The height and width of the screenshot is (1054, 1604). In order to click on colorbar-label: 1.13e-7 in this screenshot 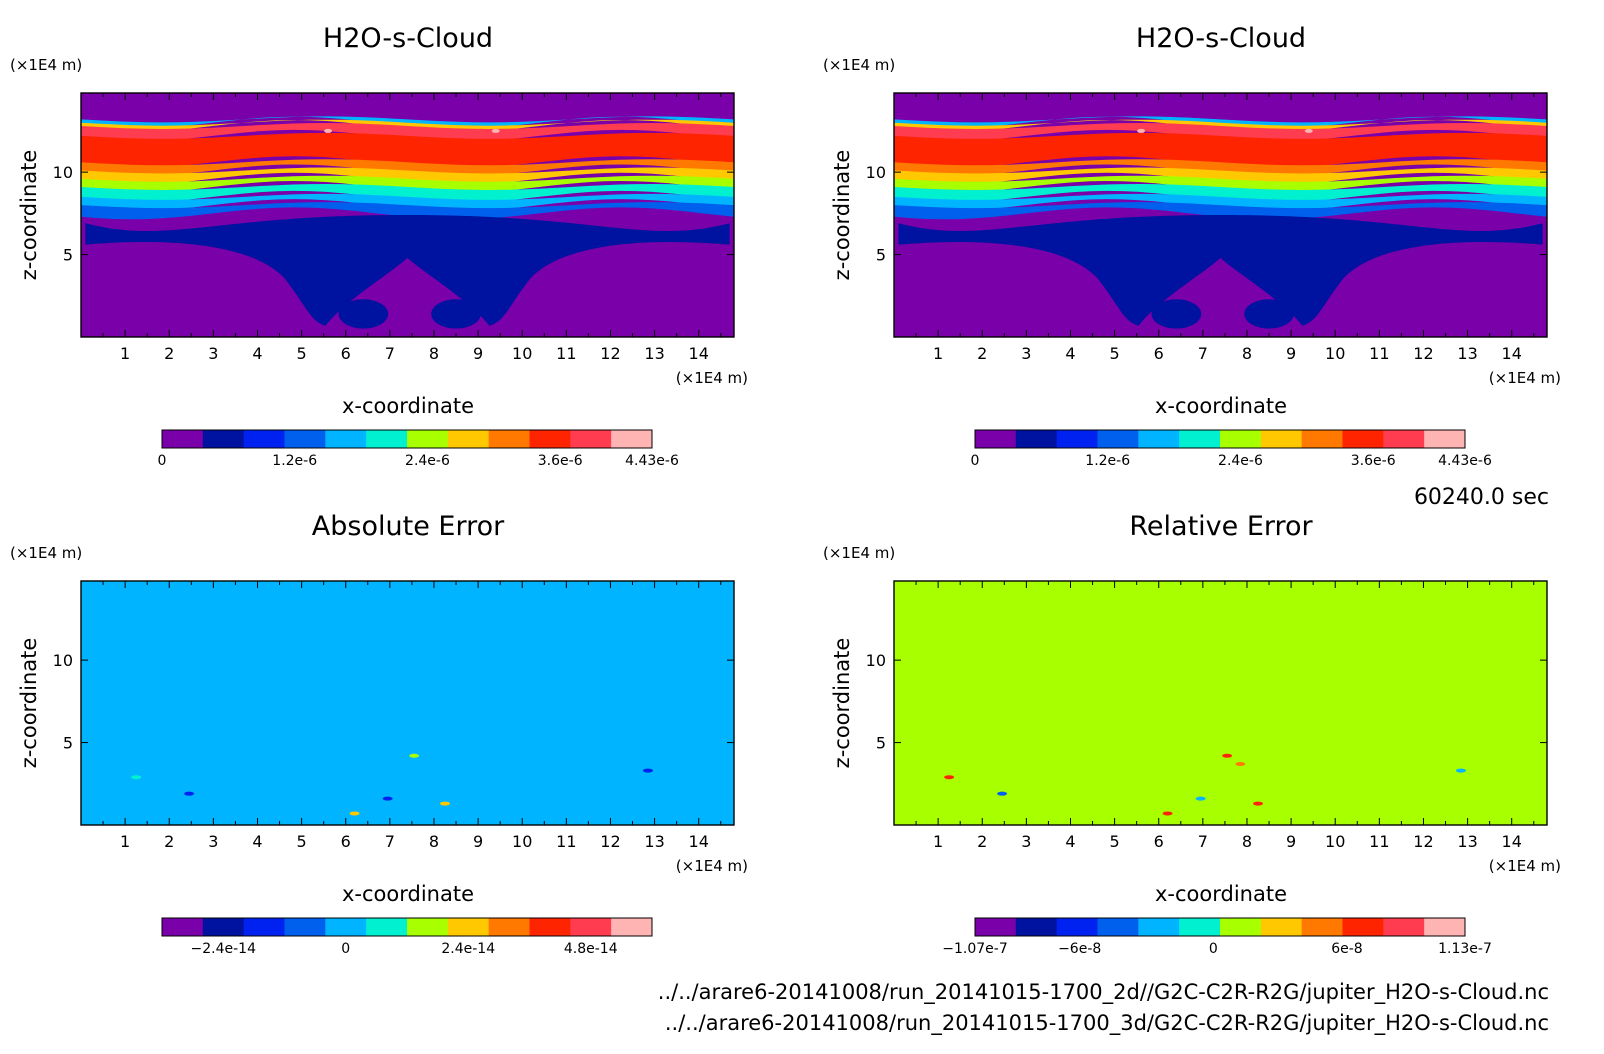, I will do `click(1465, 949)`.